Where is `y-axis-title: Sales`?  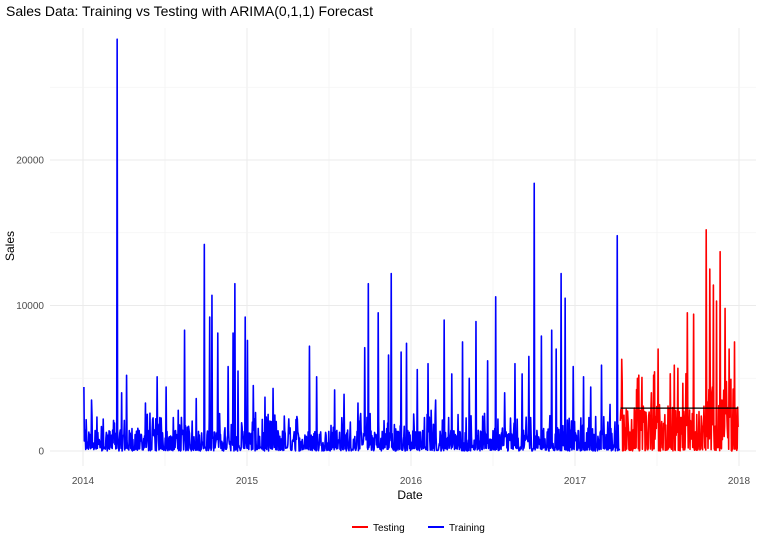 y-axis-title: Sales is located at coordinates (10, 246).